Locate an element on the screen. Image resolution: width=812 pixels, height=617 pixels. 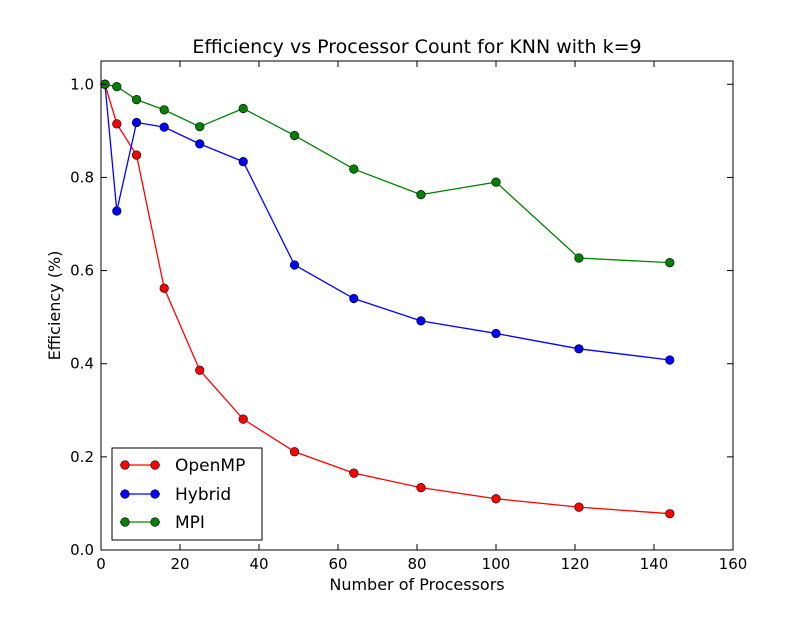
legend-label-openmp: OpenMP is located at coordinates (210, 466).